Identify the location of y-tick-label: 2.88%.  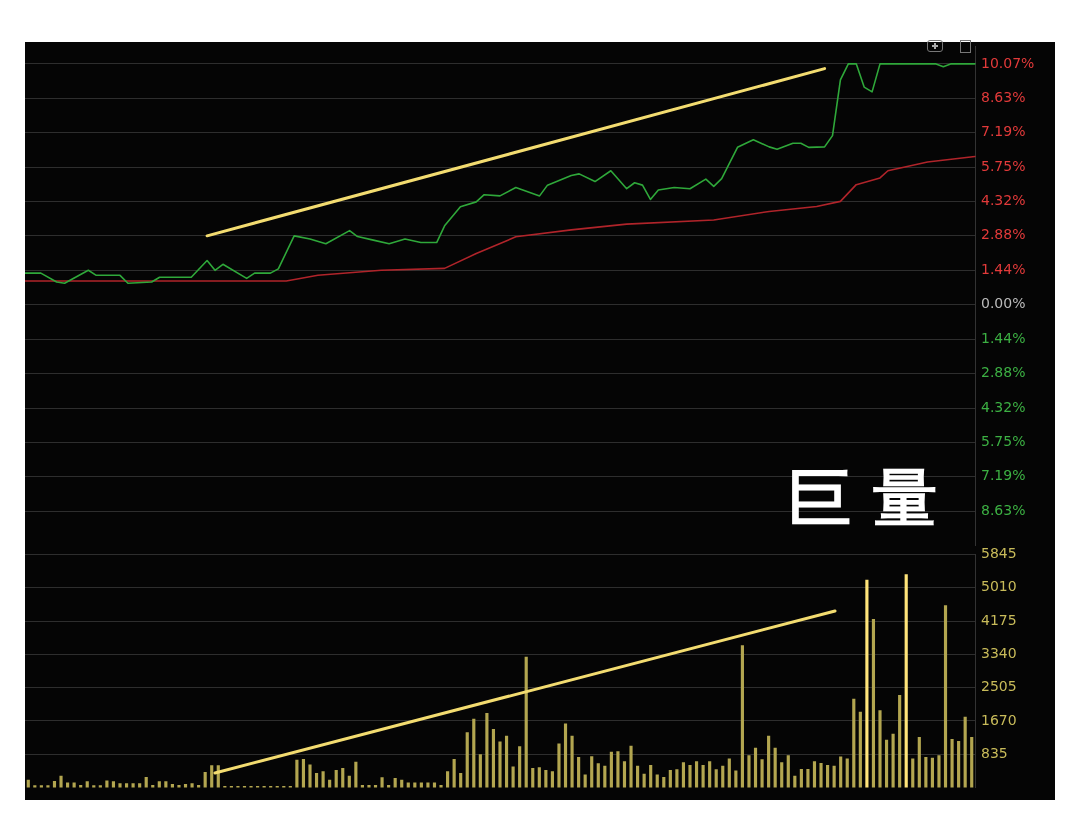
(1003, 234).